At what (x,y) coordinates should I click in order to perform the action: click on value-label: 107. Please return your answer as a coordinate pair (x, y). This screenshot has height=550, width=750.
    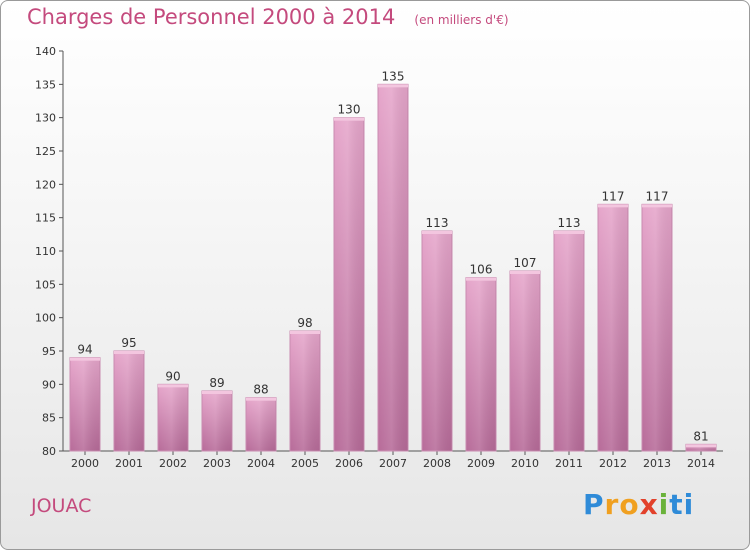
    Looking at the image, I should click on (525, 263).